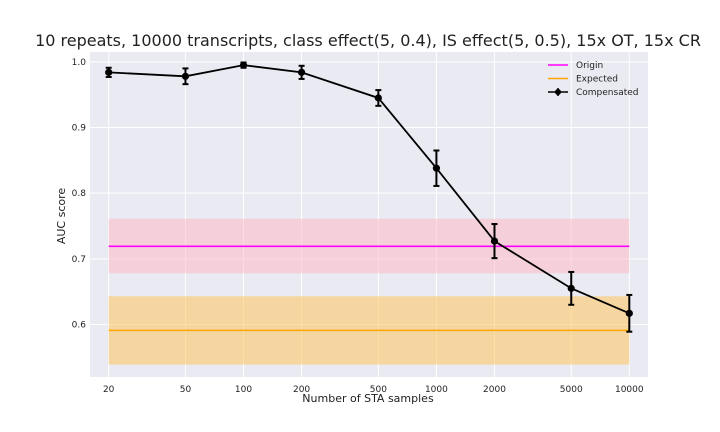 The image size is (720, 432). What do you see at coordinates (186, 390) in the screenshot?
I see `x-tick-label: 50` at bounding box center [186, 390].